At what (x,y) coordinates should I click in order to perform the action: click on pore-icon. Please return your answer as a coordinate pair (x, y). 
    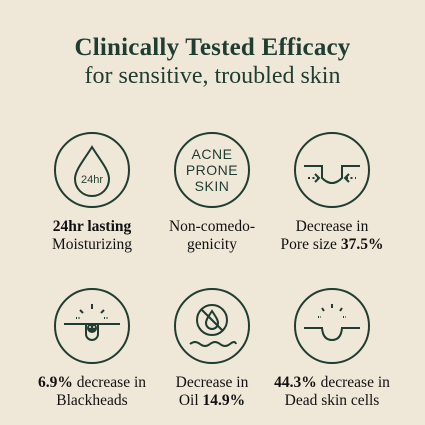
    Looking at the image, I should click on (332, 170).